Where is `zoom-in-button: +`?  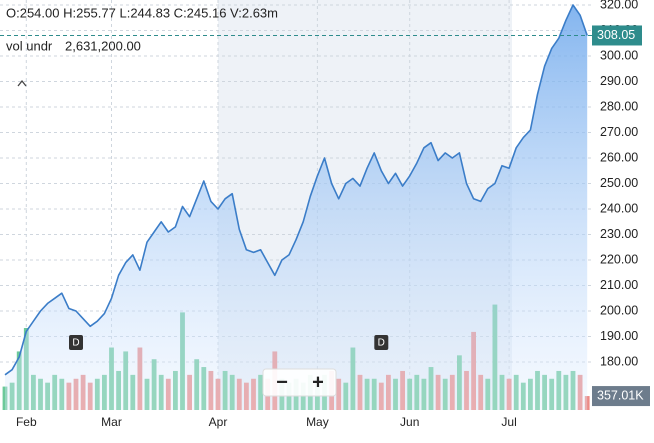
zoom-in-button: + is located at coordinates (318, 382).